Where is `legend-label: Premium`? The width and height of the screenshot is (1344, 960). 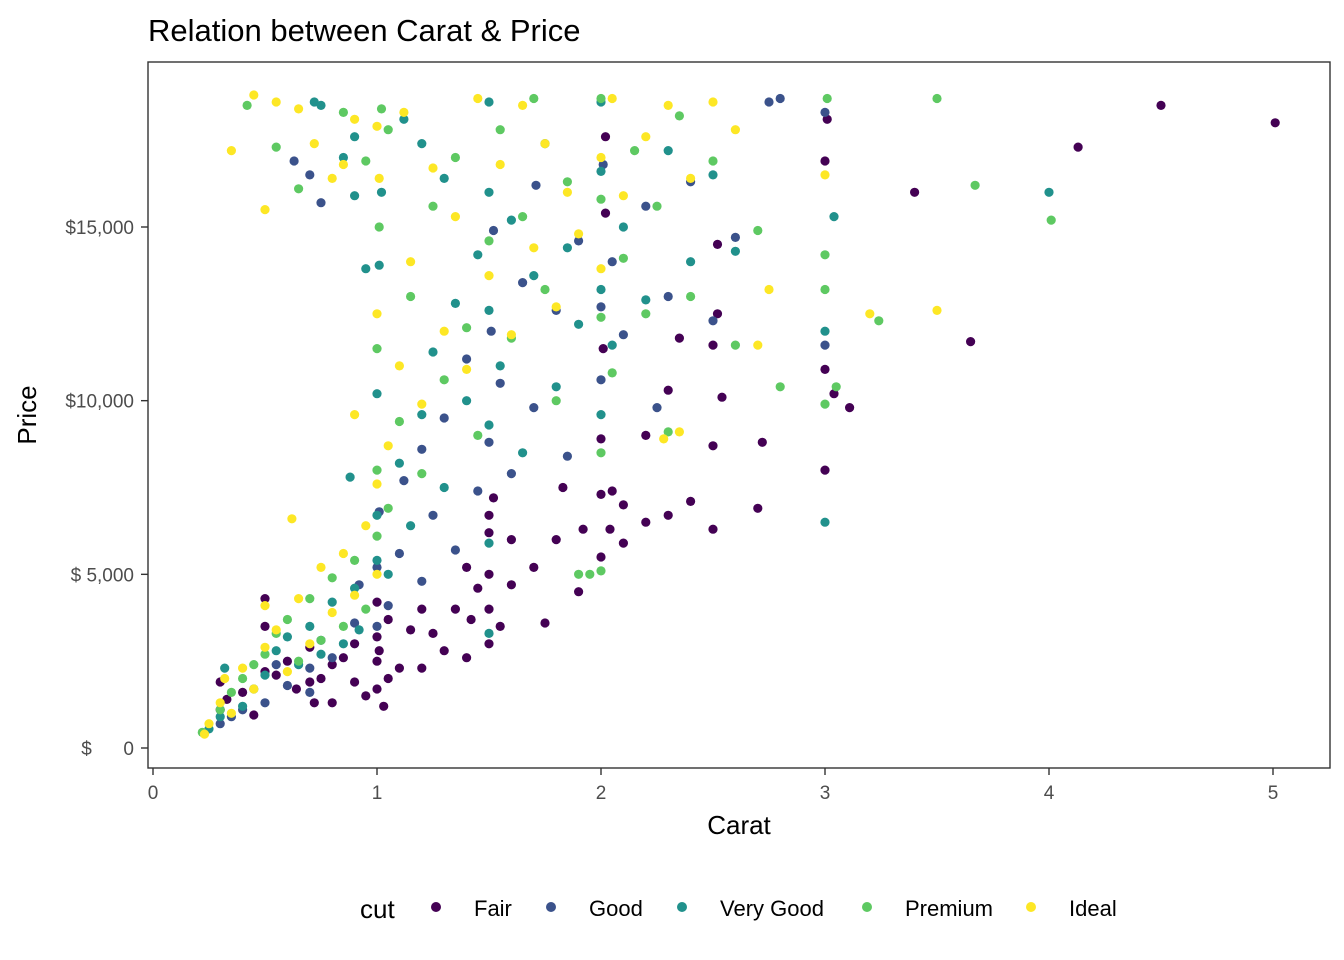
legend-label: Premium is located at coordinates (949, 908).